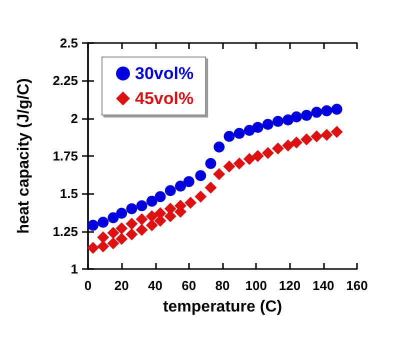 The width and height of the screenshot is (406, 340). What do you see at coordinates (222, 307) in the screenshot?
I see `x-axis-title: temperature (C)` at bounding box center [222, 307].